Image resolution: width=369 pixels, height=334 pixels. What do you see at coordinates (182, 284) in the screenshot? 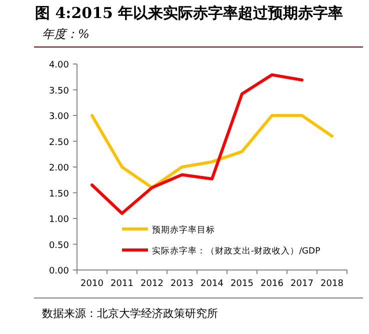
I see `x-tick-label: 2013` at bounding box center [182, 284].